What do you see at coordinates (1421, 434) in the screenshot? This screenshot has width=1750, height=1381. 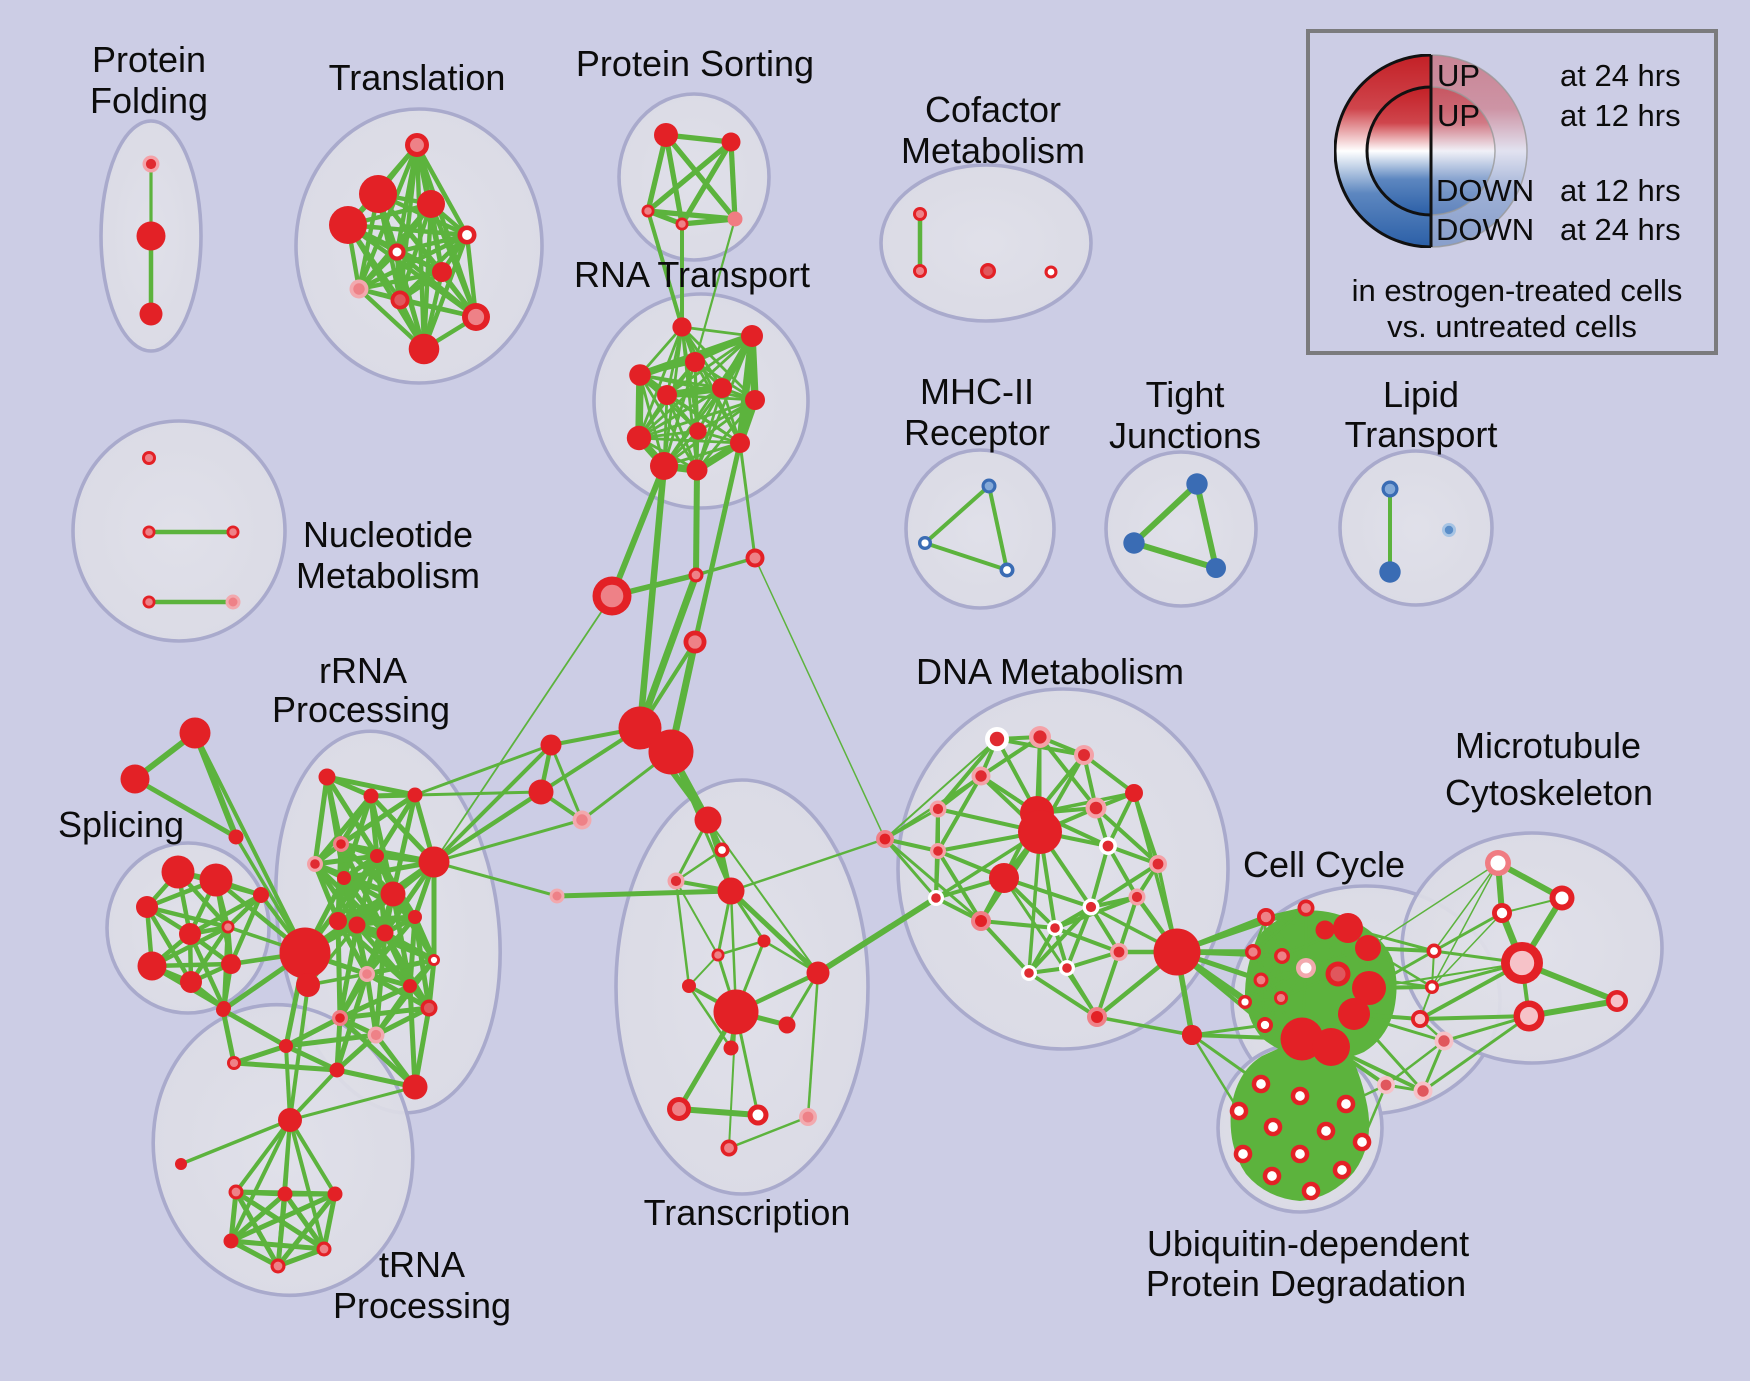 I see `svg-text: Transport` at bounding box center [1421, 434].